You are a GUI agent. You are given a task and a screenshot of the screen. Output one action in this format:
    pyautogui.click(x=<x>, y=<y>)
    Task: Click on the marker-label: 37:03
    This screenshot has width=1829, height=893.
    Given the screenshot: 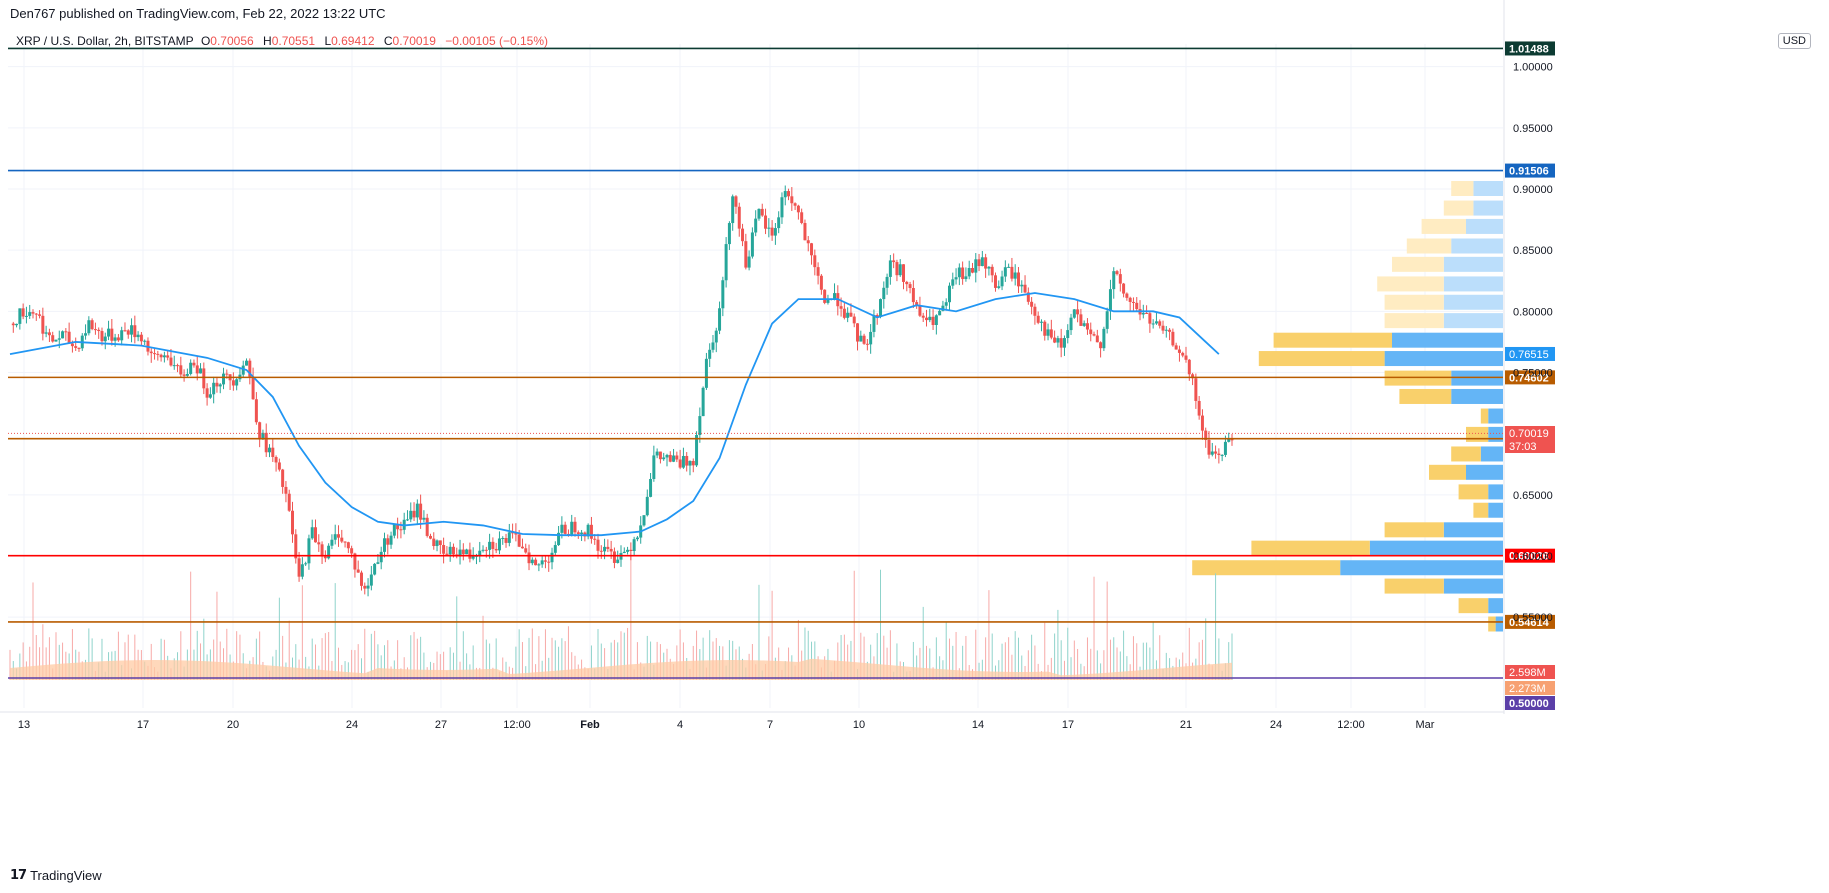 What is the action you would take?
    pyautogui.click(x=1523, y=447)
    